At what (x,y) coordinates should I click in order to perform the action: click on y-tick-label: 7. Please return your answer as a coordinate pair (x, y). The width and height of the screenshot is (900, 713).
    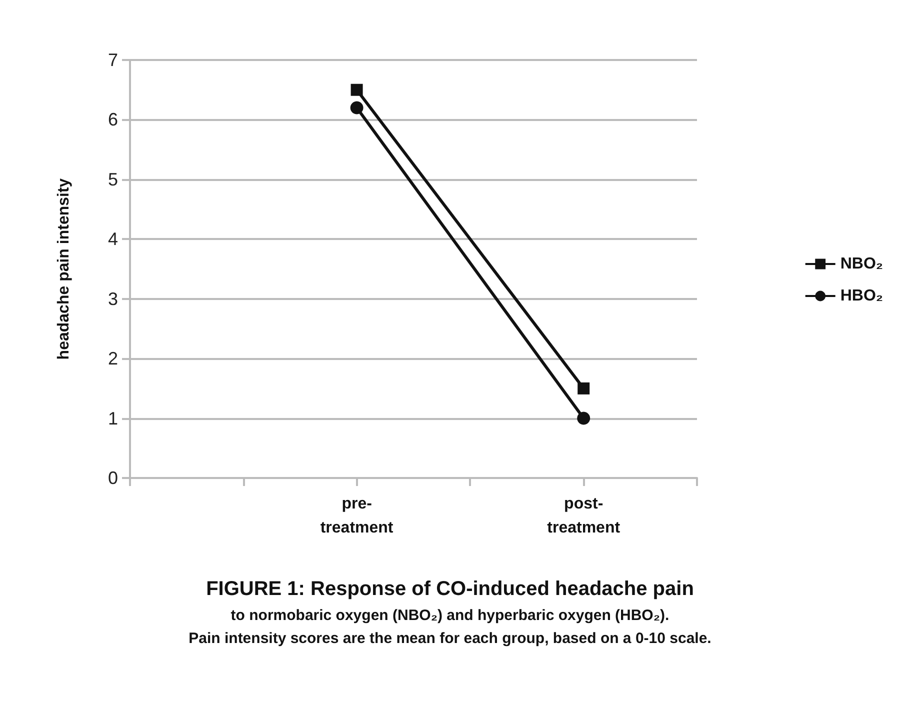
    Looking at the image, I should click on (113, 60).